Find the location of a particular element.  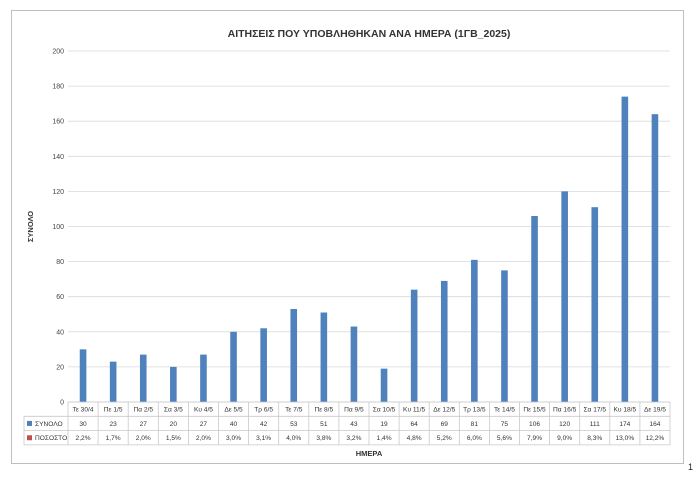

data-label-percent: 5,6% is located at coordinates (504, 438).